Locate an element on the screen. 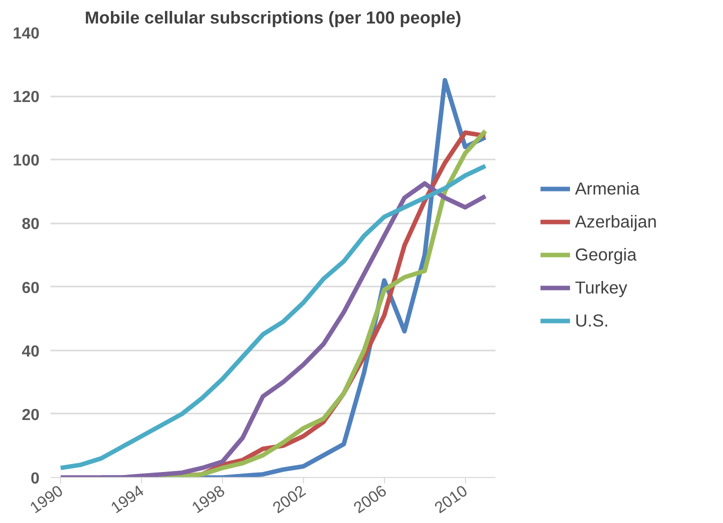  y-tick-label: 40 is located at coordinates (31, 351).